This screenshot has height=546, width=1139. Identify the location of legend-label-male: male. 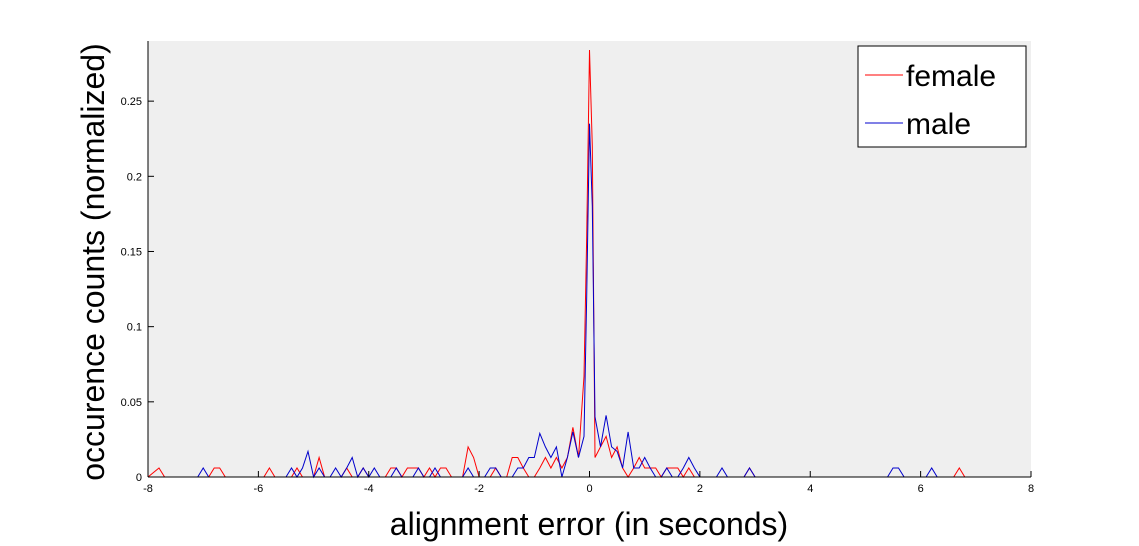
(938, 124).